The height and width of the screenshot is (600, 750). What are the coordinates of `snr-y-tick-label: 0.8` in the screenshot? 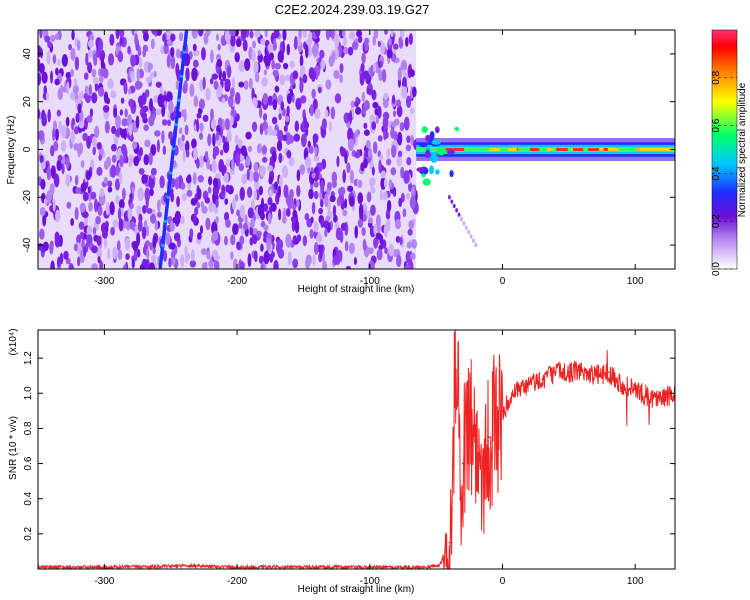 It's located at (28, 428).